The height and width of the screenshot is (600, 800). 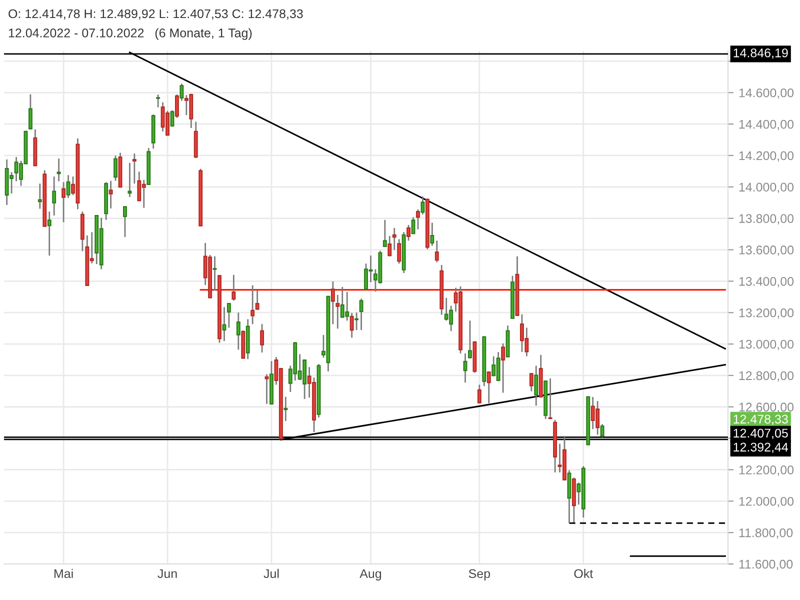 What do you see at coordinates (761, 53) in the screenshot?
I see `ref-line-label: 14.846,19` at bounding box center [761, 53].